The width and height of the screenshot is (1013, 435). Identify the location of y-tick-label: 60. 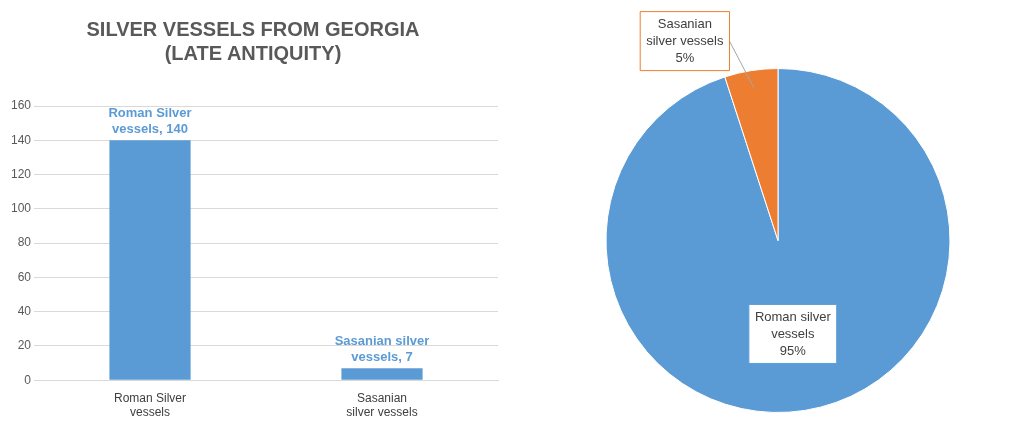
(24, 276).